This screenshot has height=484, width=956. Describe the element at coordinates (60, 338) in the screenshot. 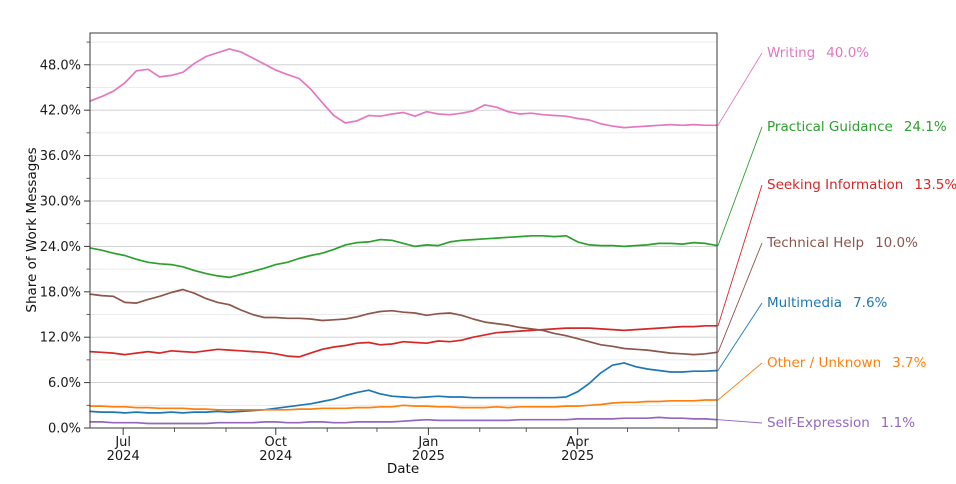

I see `y-tick-label: 12.0%` at that location.